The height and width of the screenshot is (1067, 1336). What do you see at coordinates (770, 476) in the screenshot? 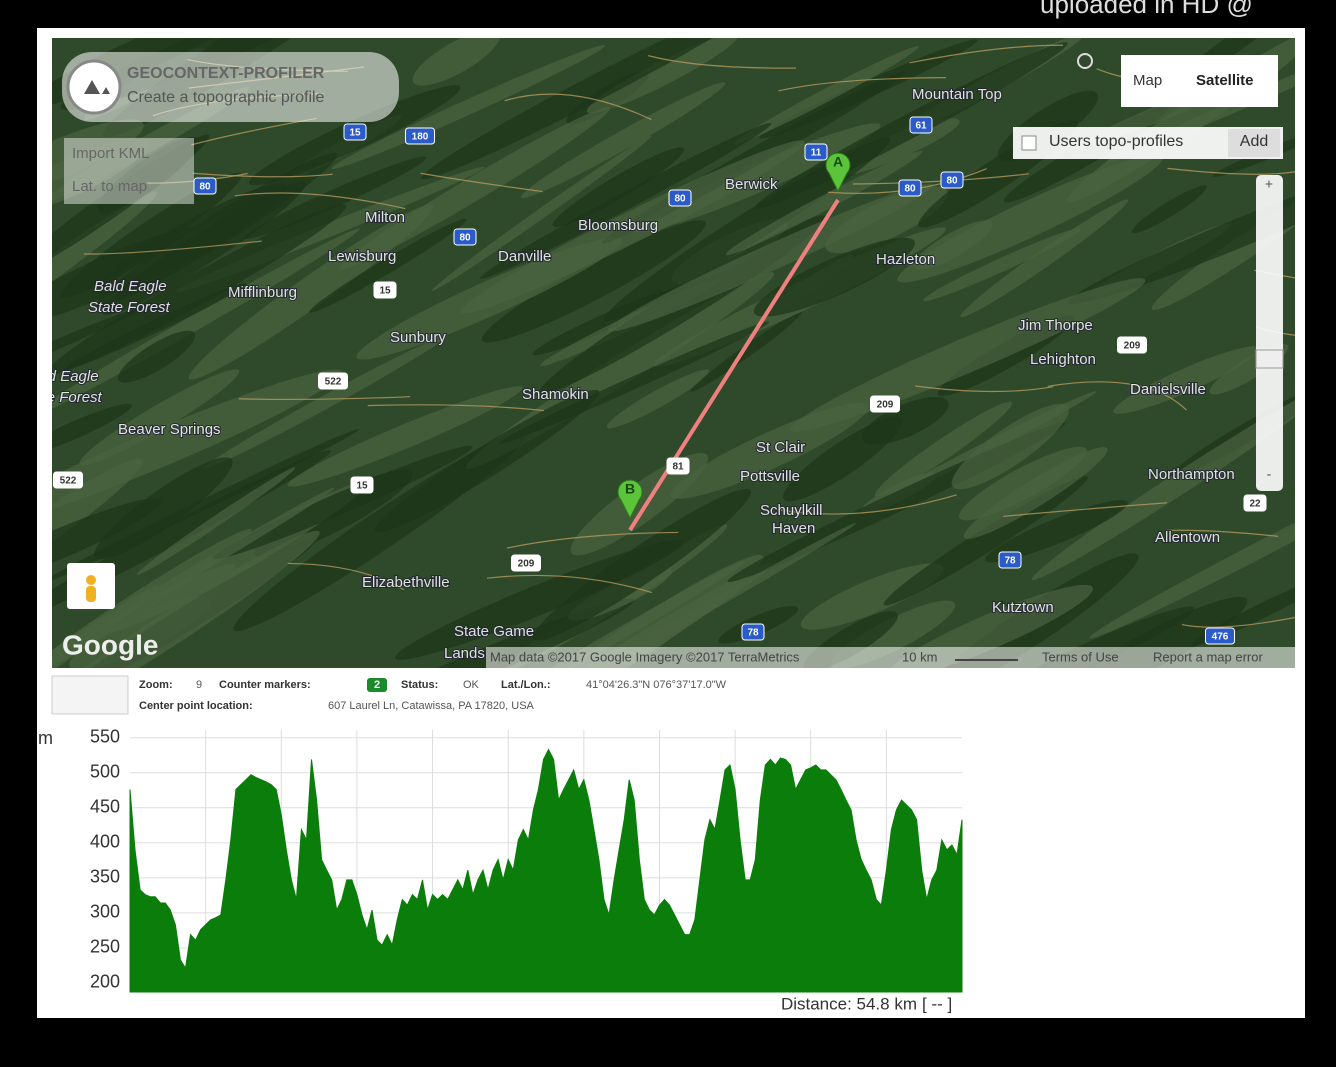
I see `place-label: Pottsville` at bounding box center [770, 476].